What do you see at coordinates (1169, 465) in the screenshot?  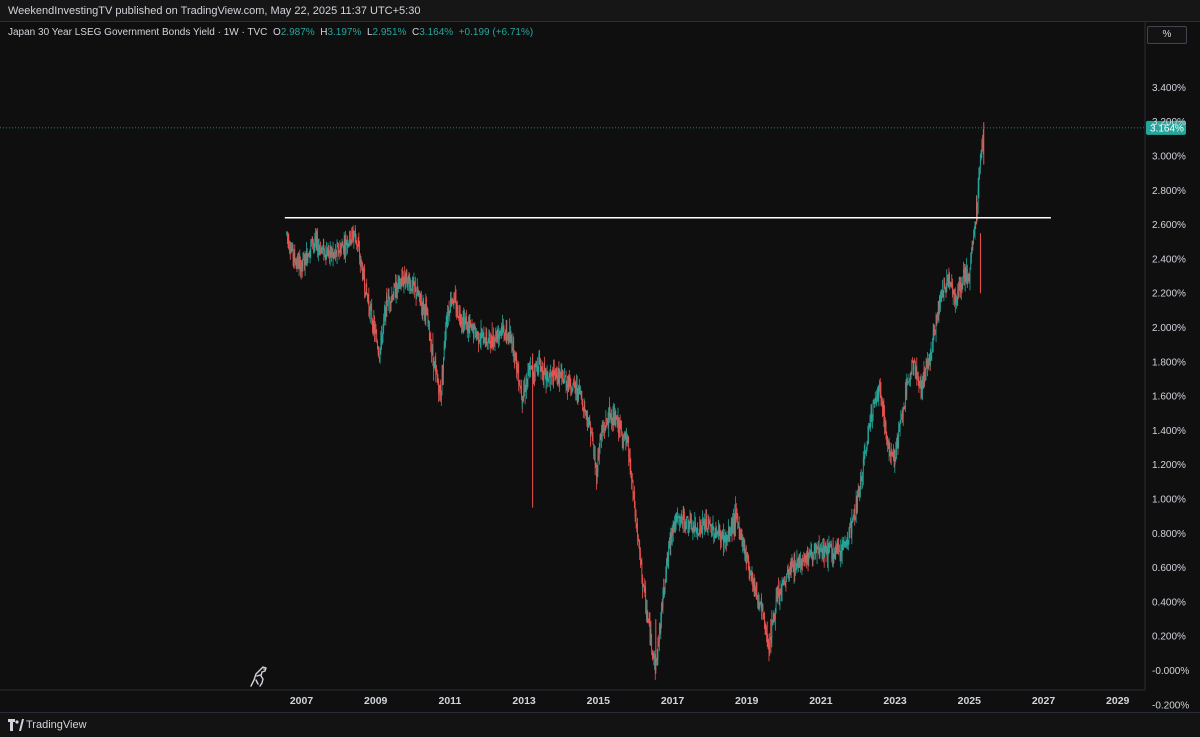 I see `y-tick-label: 1.200%` at bounding box center [1169, 465].